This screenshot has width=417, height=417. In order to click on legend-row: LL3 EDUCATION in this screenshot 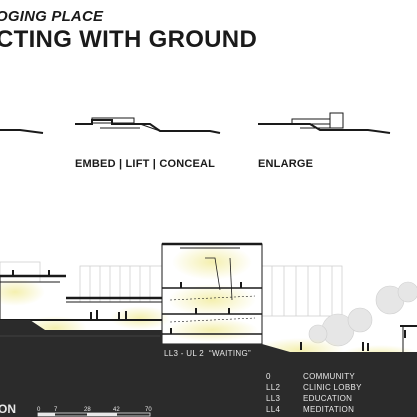, I will do `click(341, 399)`.